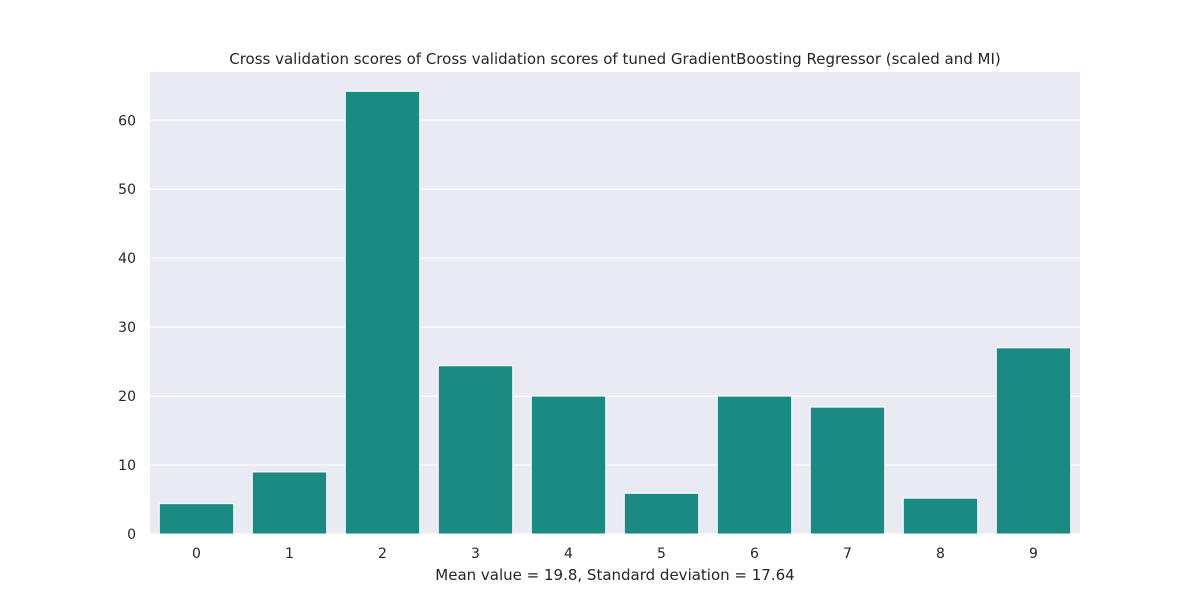 The image size is (1200, 604). Describe the element at coordinates (475, 554) in the screenshot. I see `x-tick-label: 3` at that location.